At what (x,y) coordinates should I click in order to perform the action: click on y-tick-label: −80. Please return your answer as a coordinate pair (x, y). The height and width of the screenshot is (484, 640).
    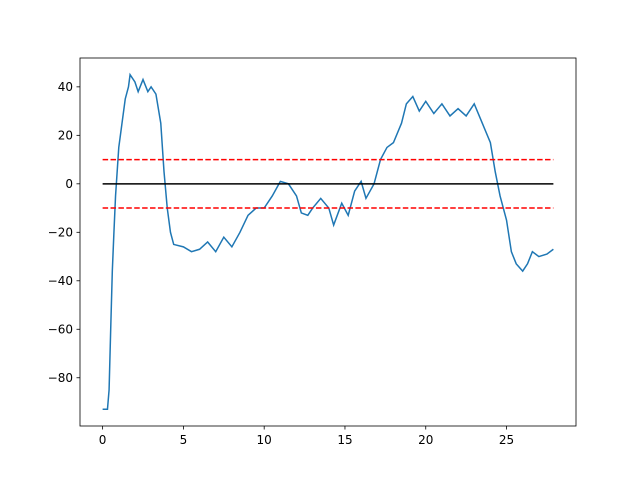
    Looking at the image, I should click on (60, 378).